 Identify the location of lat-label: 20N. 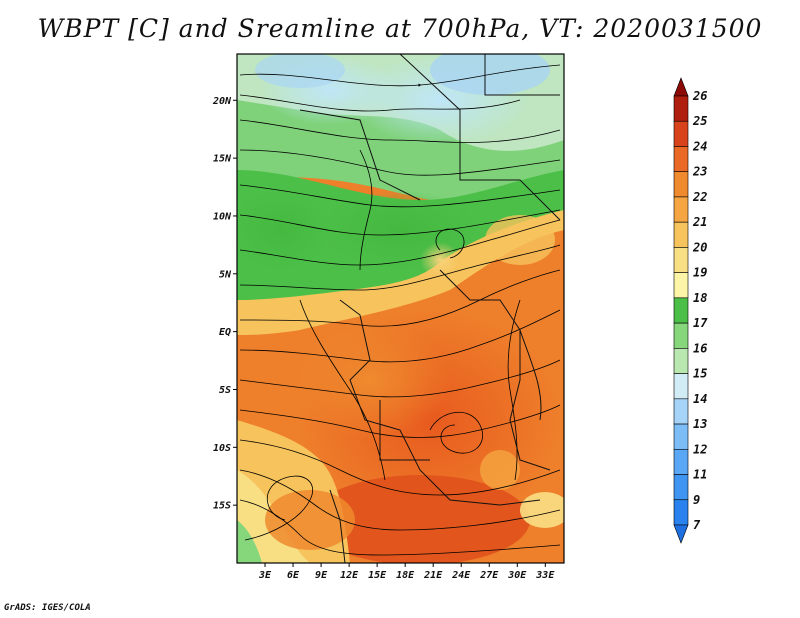
(222, 101).